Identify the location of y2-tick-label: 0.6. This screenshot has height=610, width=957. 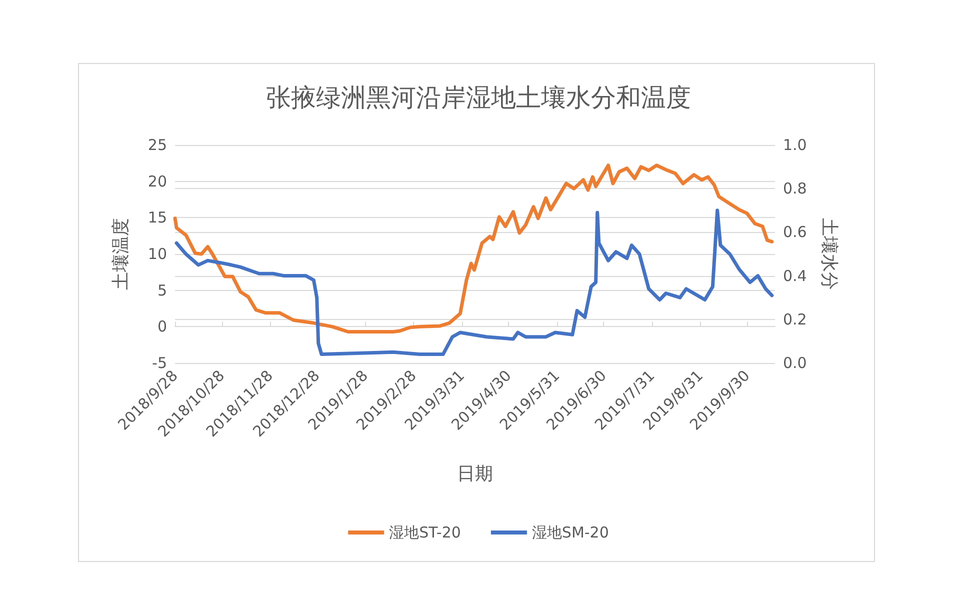
(795, 232).